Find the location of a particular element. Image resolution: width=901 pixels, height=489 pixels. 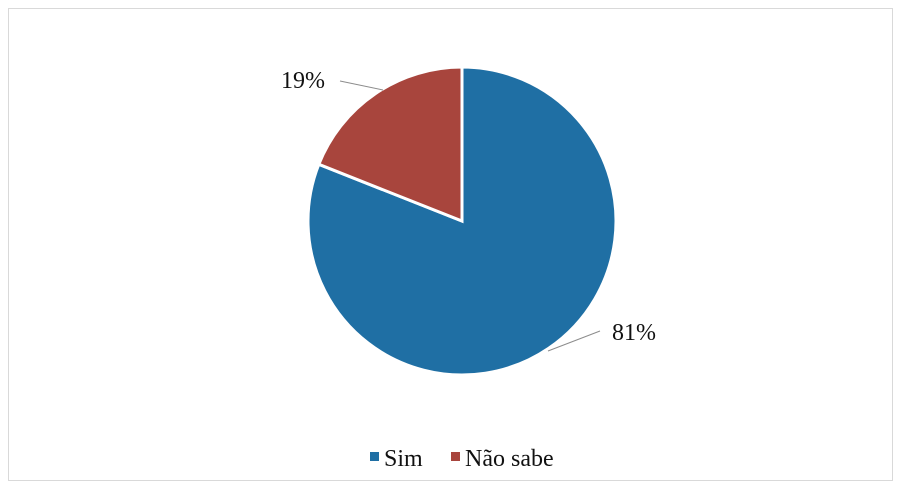

legend-label: Não sabe is located at coordinates (509, 459).